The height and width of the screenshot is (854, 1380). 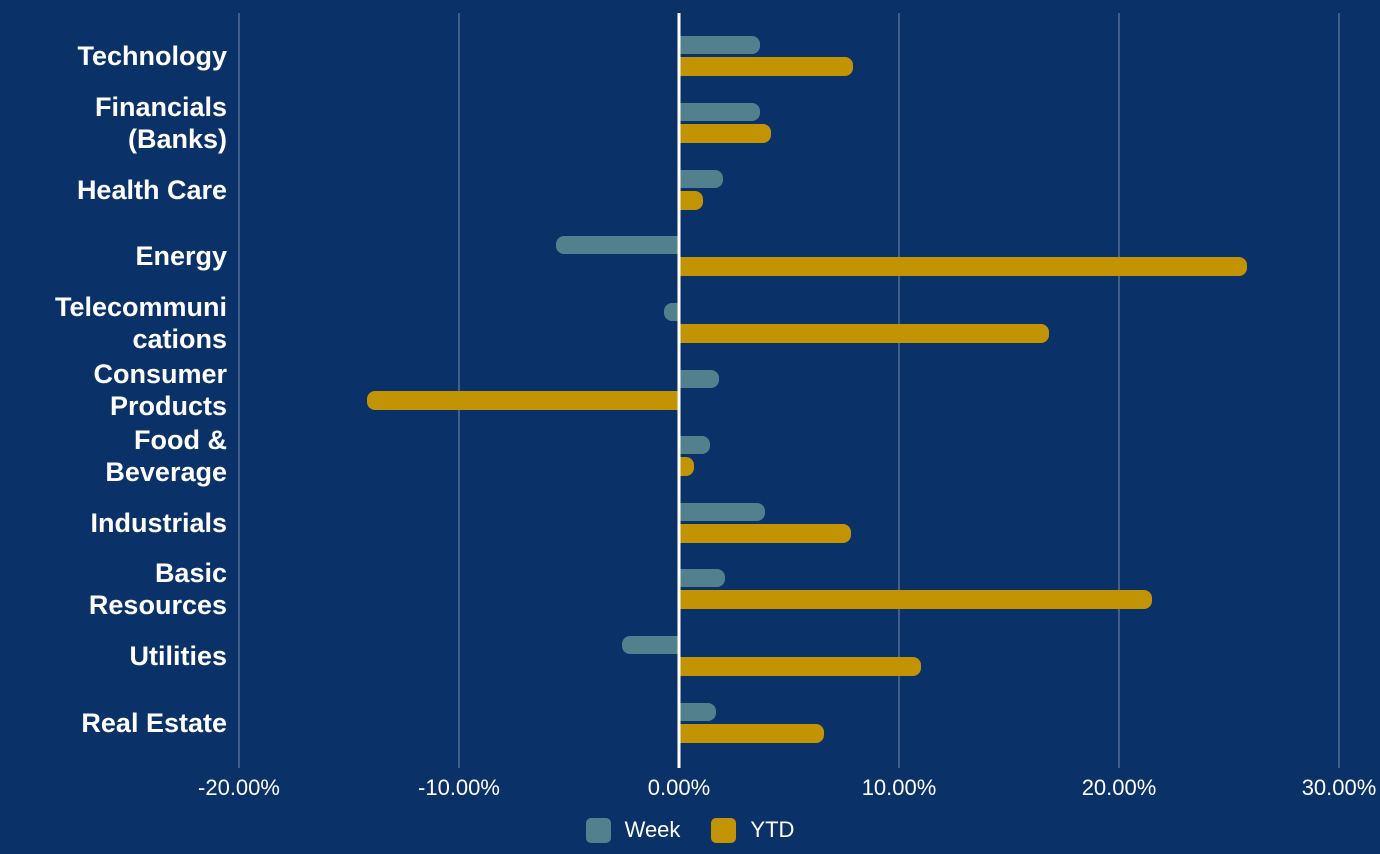 What do you see at coordinates (158, 522) in the screenshot?
I see `category-label-industrials: Industrials` at bounding box center [158, 522].